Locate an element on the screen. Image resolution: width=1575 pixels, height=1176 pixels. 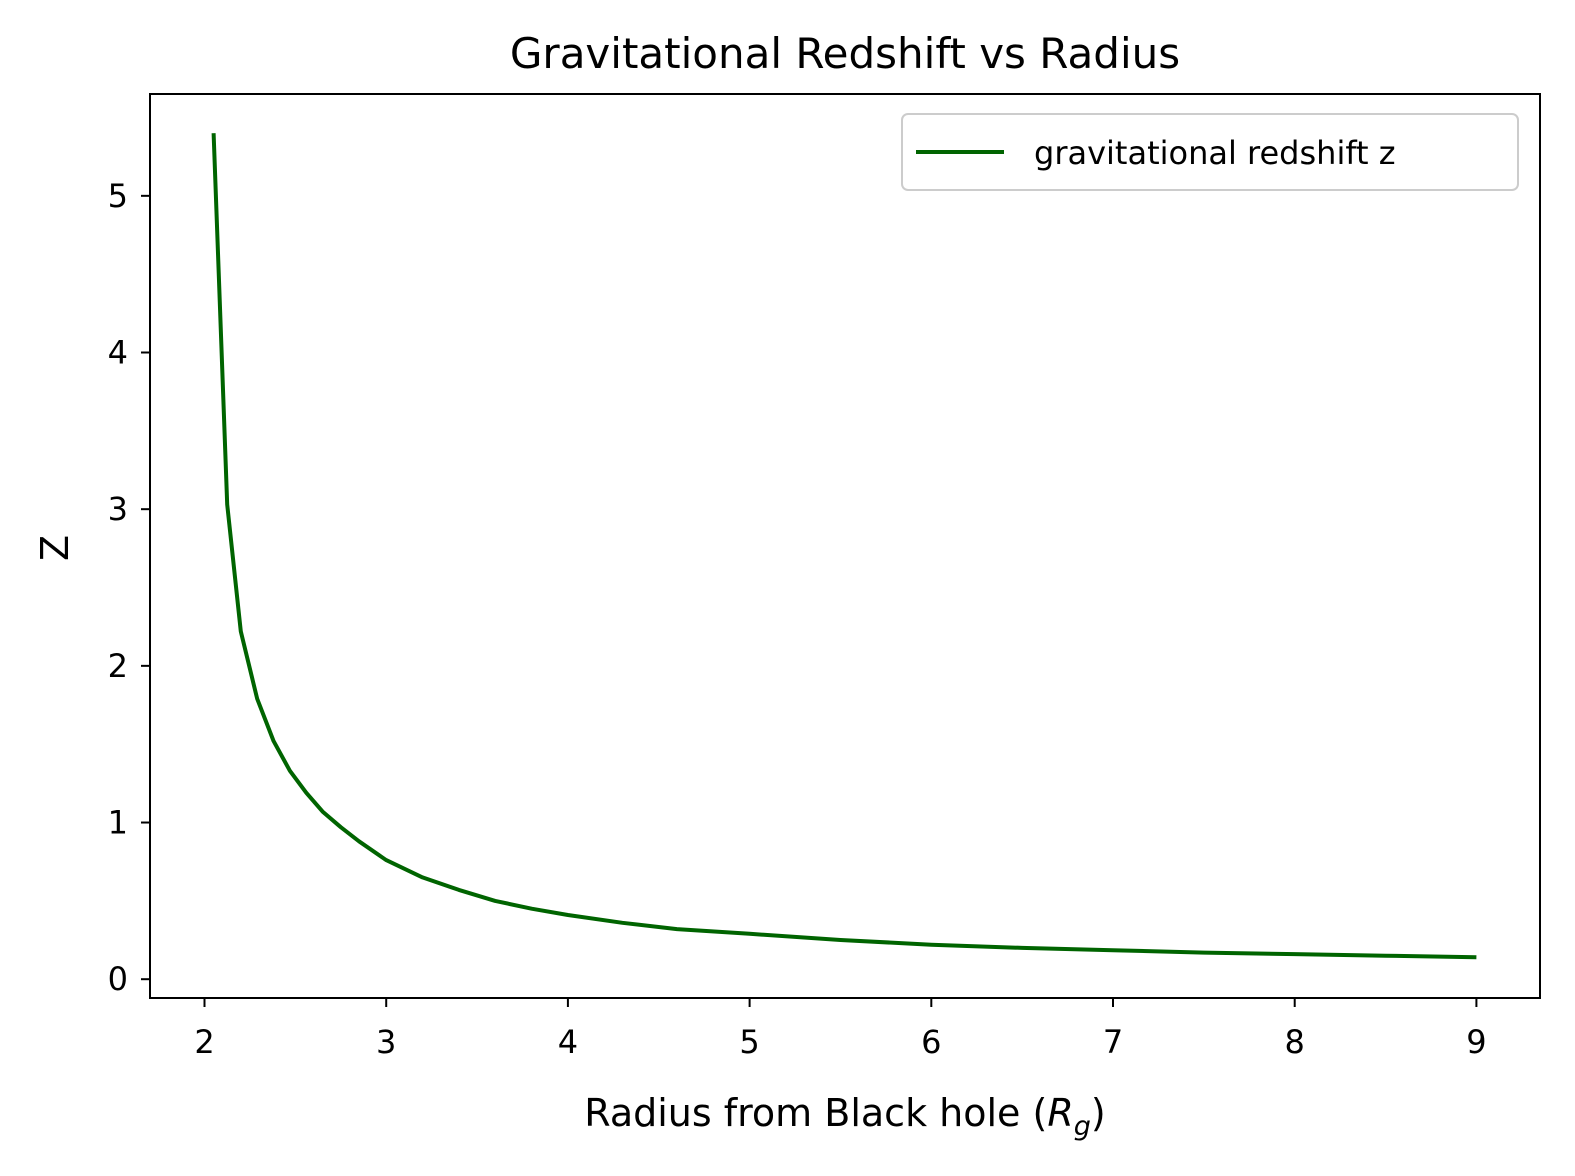
y-tick-label: 5 is located at coordinates (118, 196).